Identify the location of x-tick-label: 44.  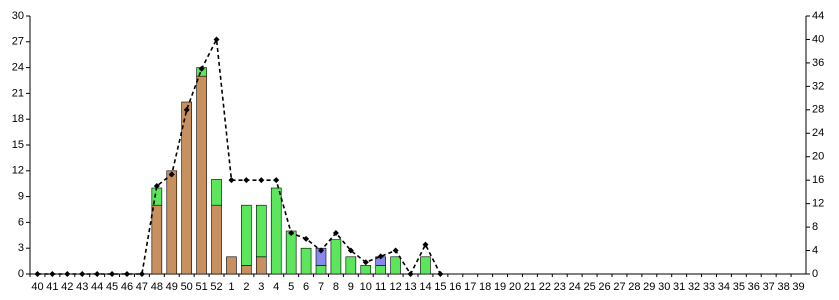
(97, 287).